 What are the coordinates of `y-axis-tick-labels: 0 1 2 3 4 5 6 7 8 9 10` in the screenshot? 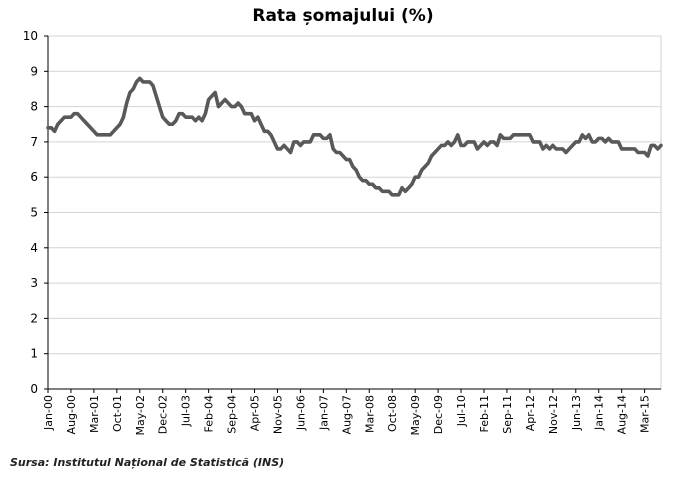 It's located at (30, 212).